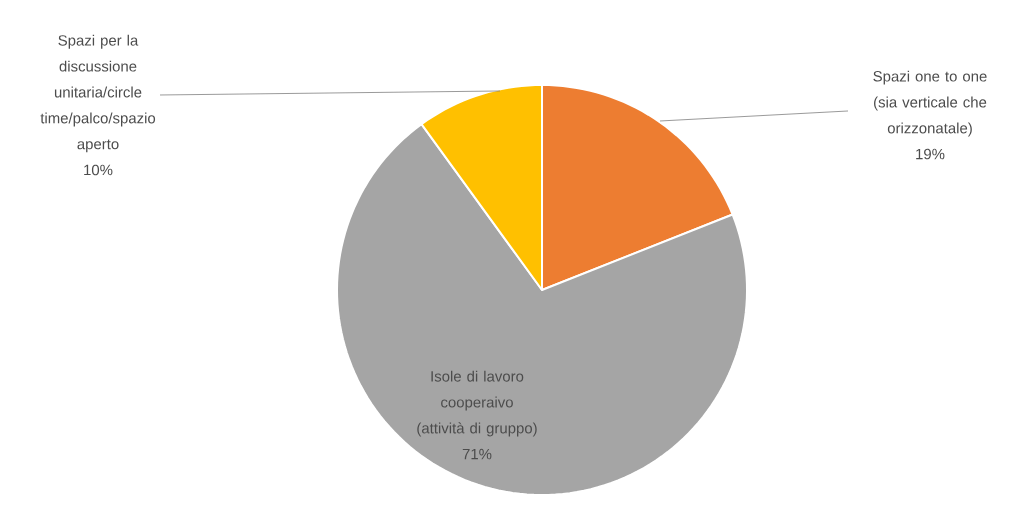 The height and width of the screenshot is (509, 1035). Describe the element at coordinates (477, 403) in the screenshot. I see `slice-label: Isole di lavoro cooperaivo (attività di gruppo)` at that location.